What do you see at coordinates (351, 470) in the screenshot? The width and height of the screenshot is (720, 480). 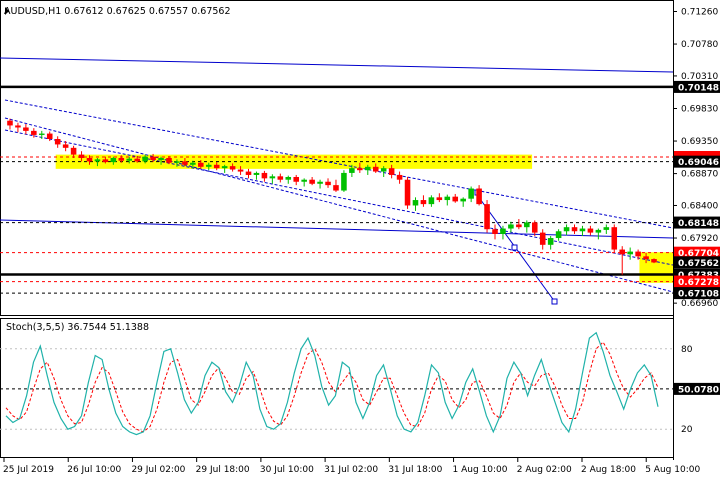 I see `time-tick-label: 31 Jul 02:00` at bounding box center [351, 470].